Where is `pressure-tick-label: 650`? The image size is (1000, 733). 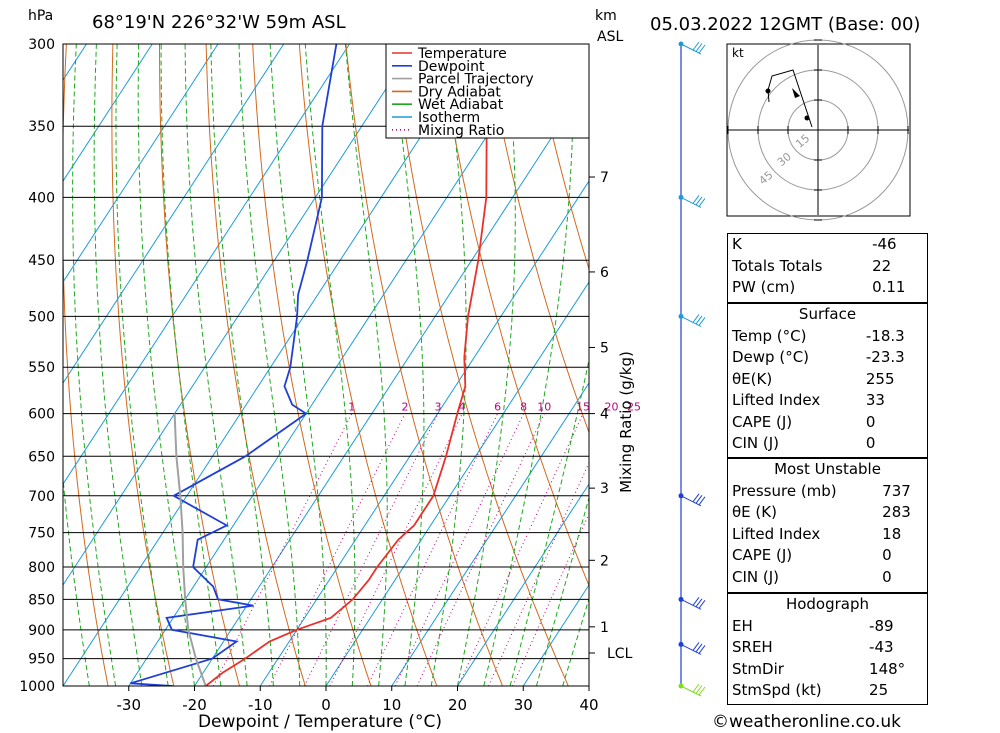 pressure-tick-label: 650 is located at coordinates (41, 457).